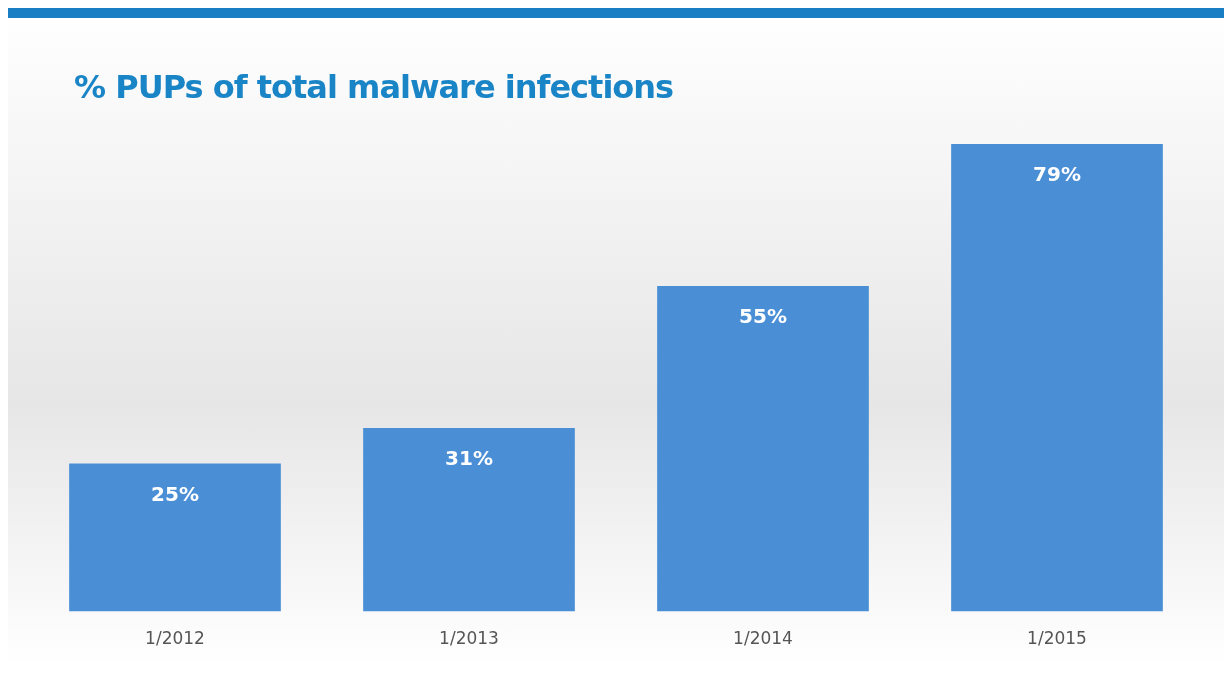 The height and width of the screenshot is (688, 1232). Describe the element at coordinates (175, 493) in the screenshot. I see `data-label: 25%` at that location.